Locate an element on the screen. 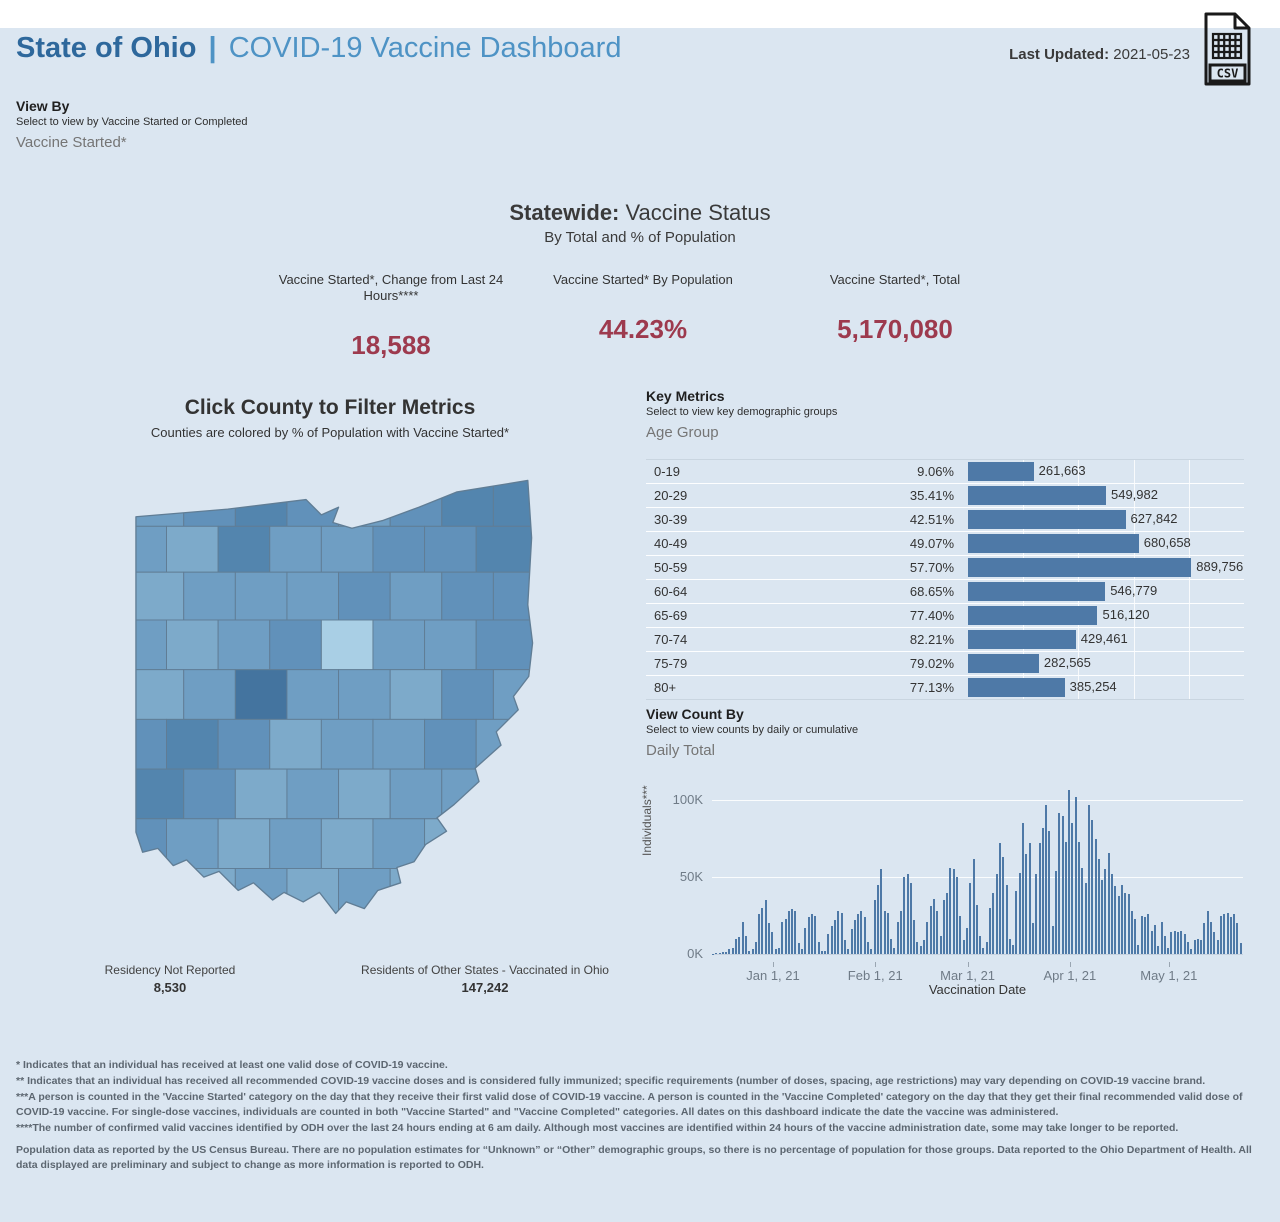 This screenshot has width=1280, height=1222. csv-download-icon: CSV is located at coordinates (1227, 49).